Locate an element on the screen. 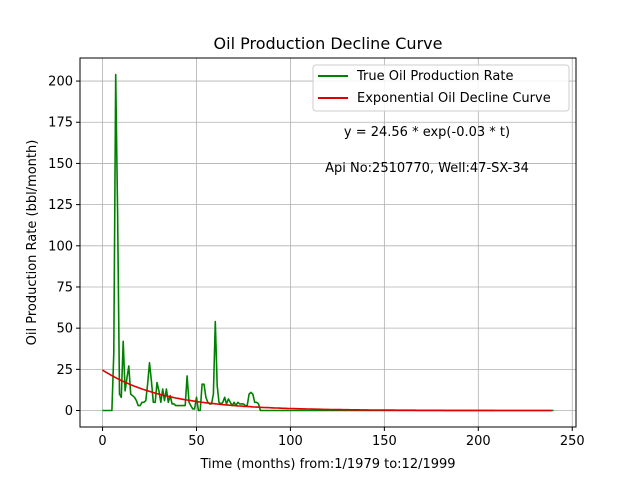 The width and height of the screenshot is (640, 480). y-tick-label: 75 is located at coordinates (64, 287).